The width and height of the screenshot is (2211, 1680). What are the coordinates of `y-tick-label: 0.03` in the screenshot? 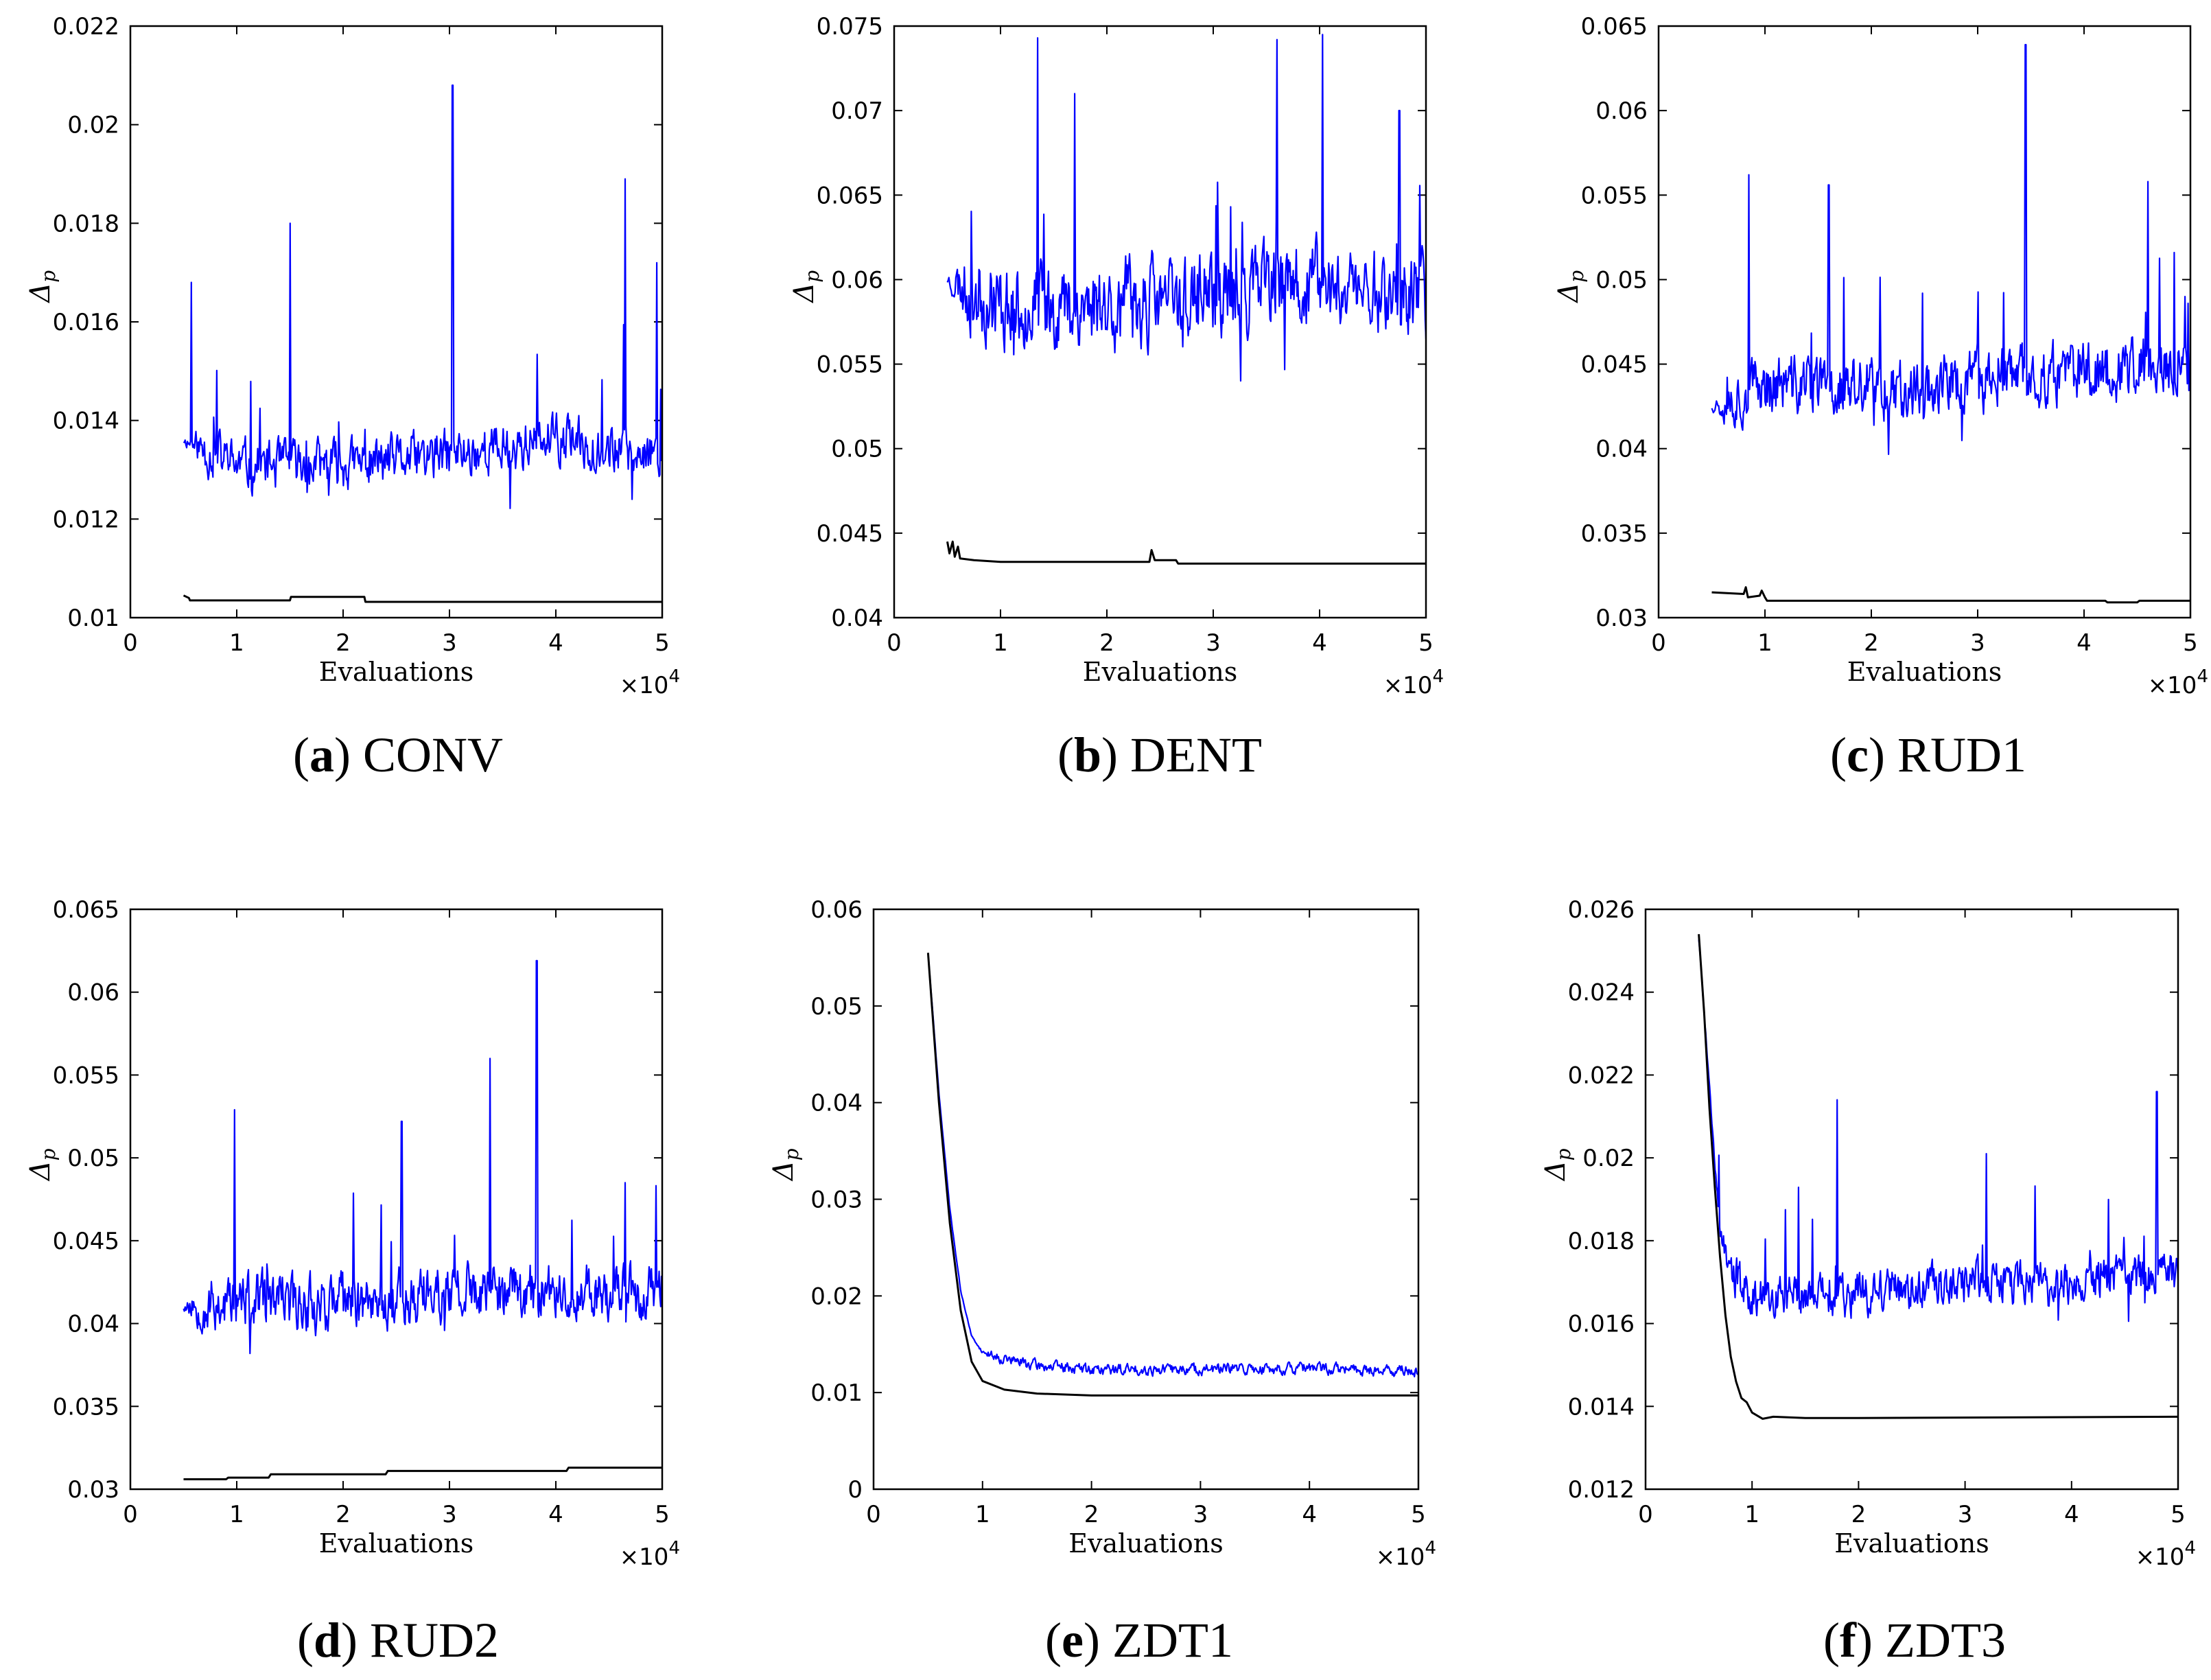 It's located at (1622, 618).